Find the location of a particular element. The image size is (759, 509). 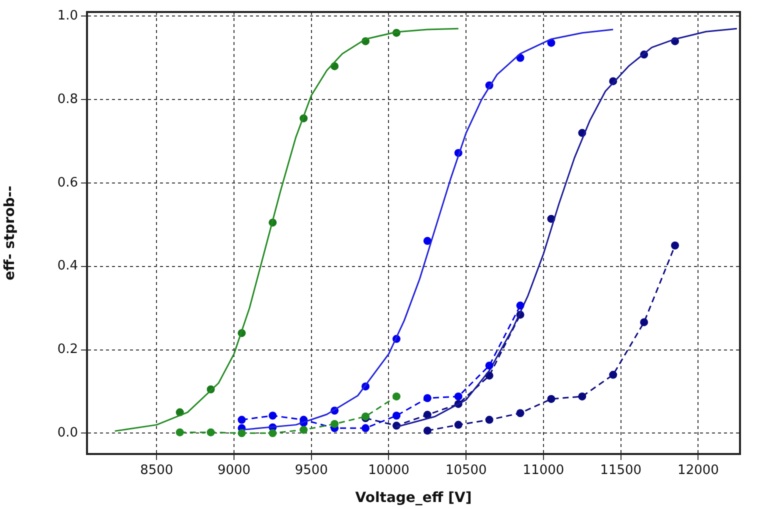

x-tick-label: 10500 is located at coordinates (466, 470).